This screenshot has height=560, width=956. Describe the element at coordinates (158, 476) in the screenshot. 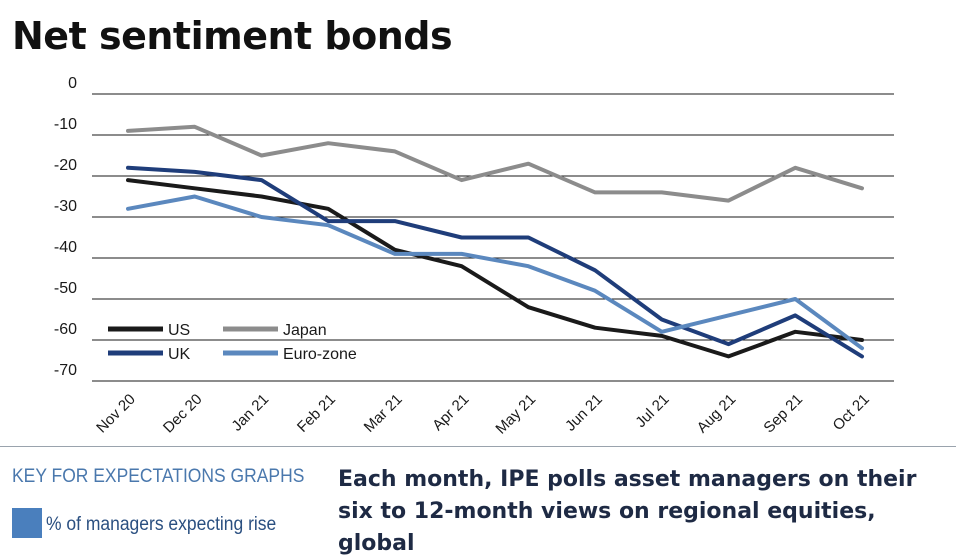

I see `key-title: KEY FOR EXPECTATIONS GRAPHS` at that location.